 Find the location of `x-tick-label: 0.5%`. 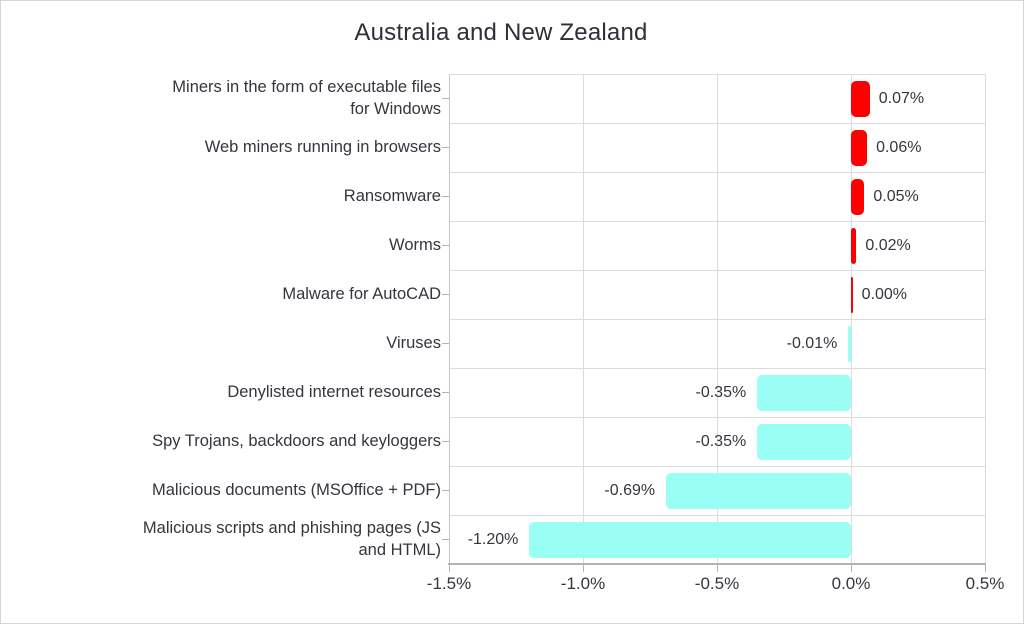

x-tick-label: 0.5% is located at coordinates (985, 583).